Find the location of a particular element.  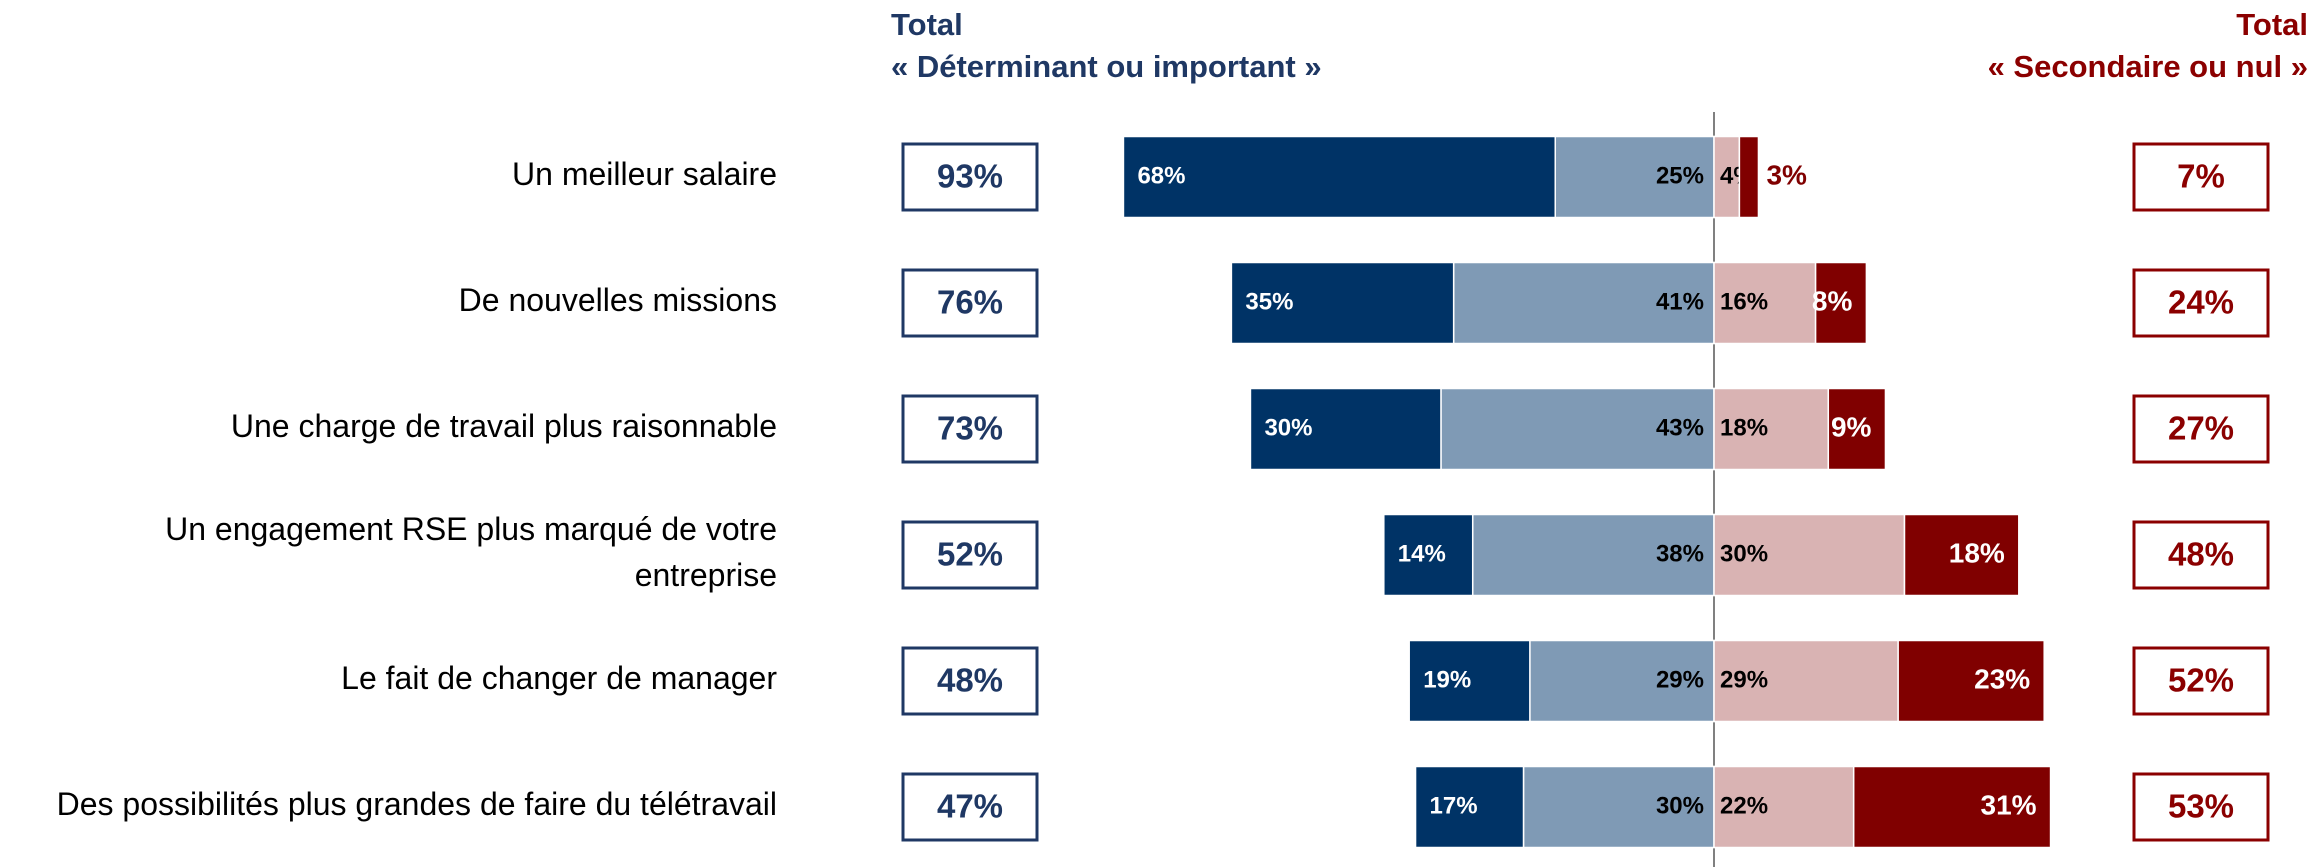

total-label: 7% is located at coordinates (2201, 176).